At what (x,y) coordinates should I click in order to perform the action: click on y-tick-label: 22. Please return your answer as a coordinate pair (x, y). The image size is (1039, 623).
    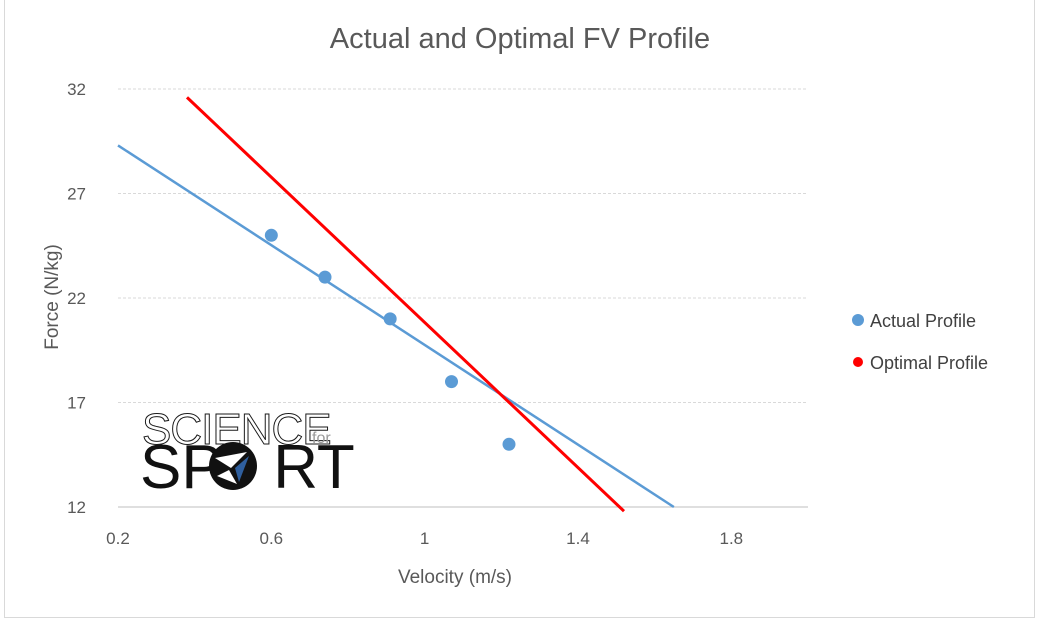
    Looking at the image, I should click on (76, 298).